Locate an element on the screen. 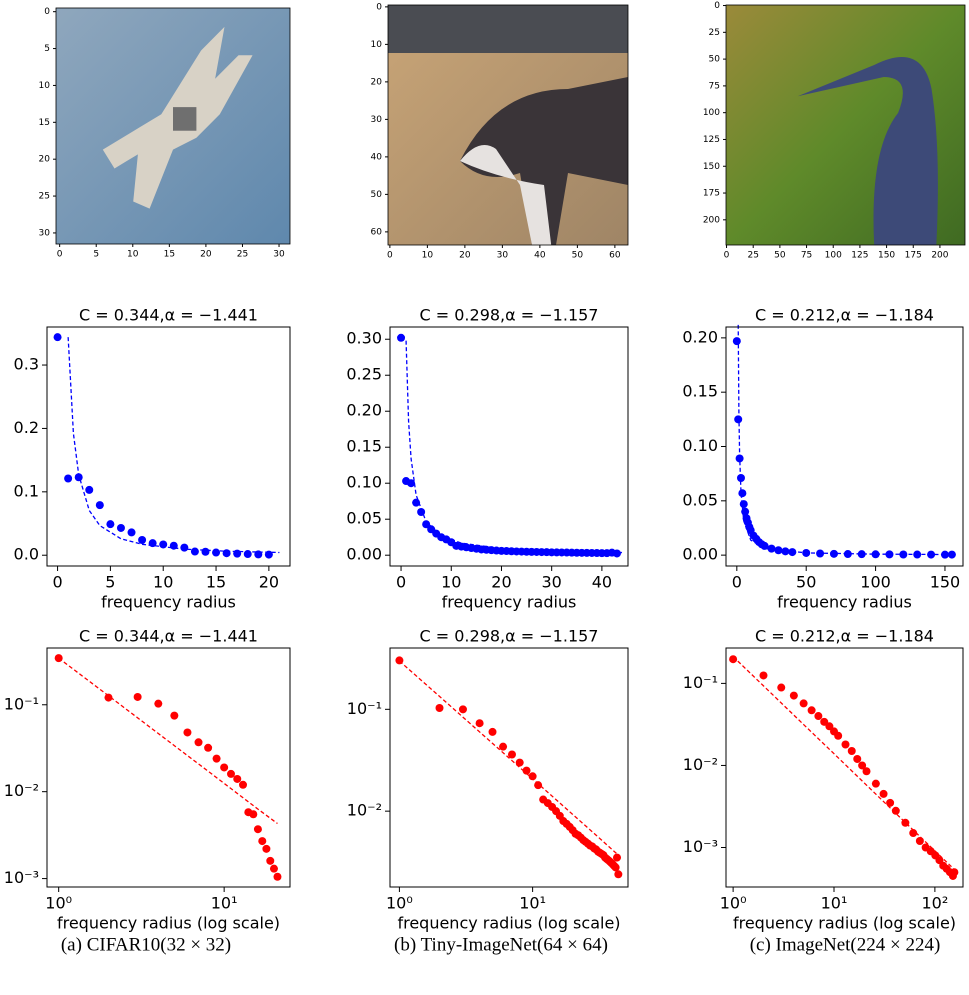 This screenshot has height=995, width=969. y-tick-label: 0.00 is located at coordinates (364, 554).